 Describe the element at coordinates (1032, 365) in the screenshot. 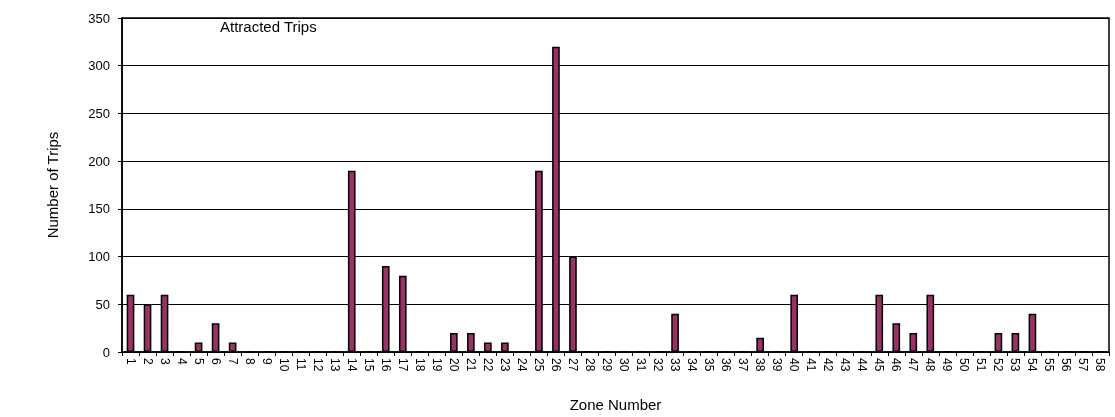

I see `x-tick-label: 54` at that location.